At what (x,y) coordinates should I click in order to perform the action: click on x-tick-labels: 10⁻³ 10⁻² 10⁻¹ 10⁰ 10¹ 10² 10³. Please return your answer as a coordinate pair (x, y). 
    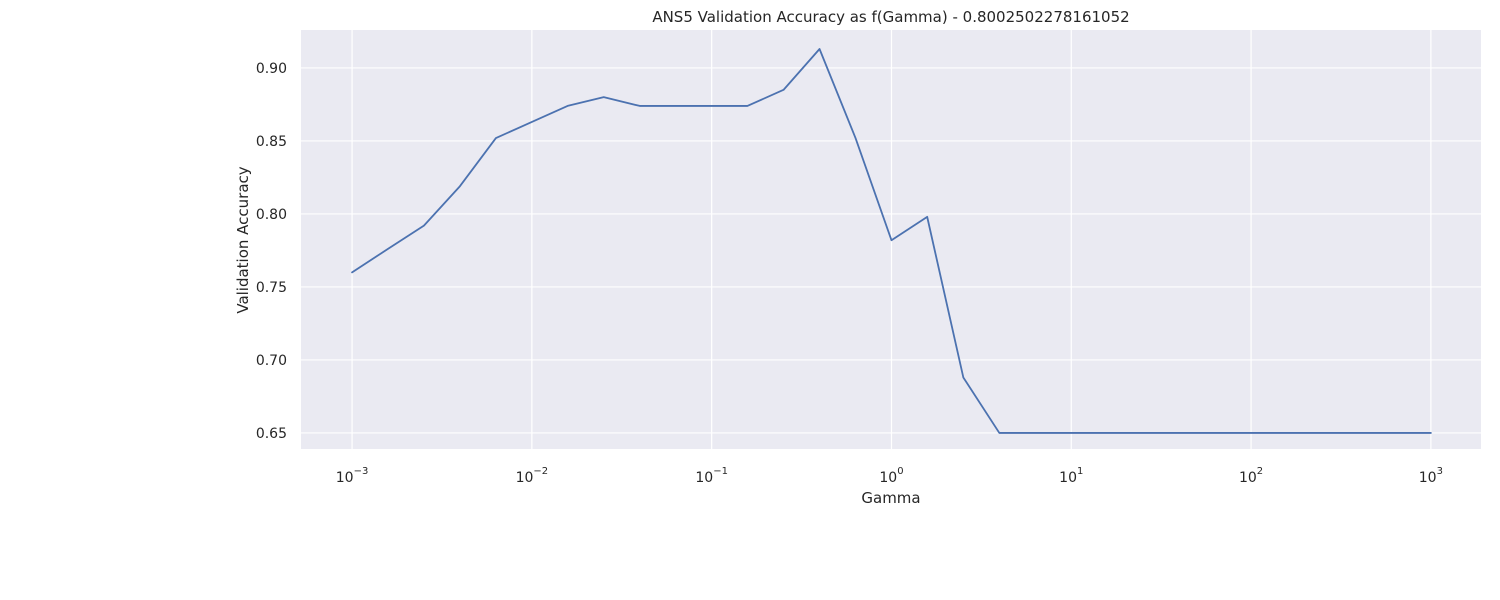
    Looking at the image, I should click on (889, 476).